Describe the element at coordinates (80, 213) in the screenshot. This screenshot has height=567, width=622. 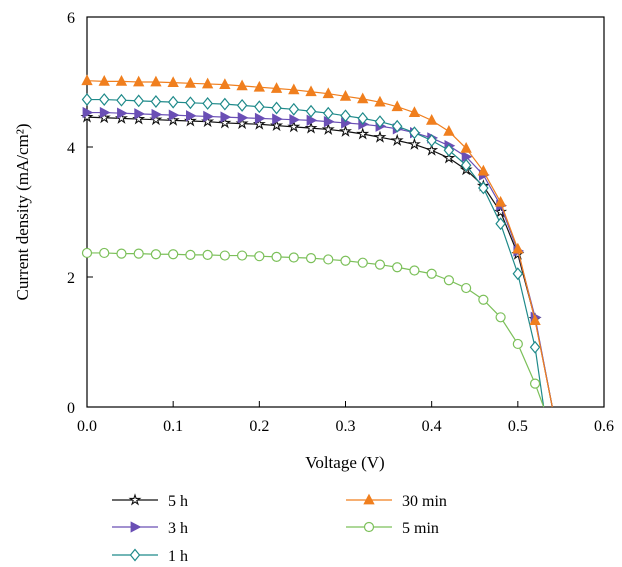
I see `y-axis-ticks: 0 2 4 6` at that location.